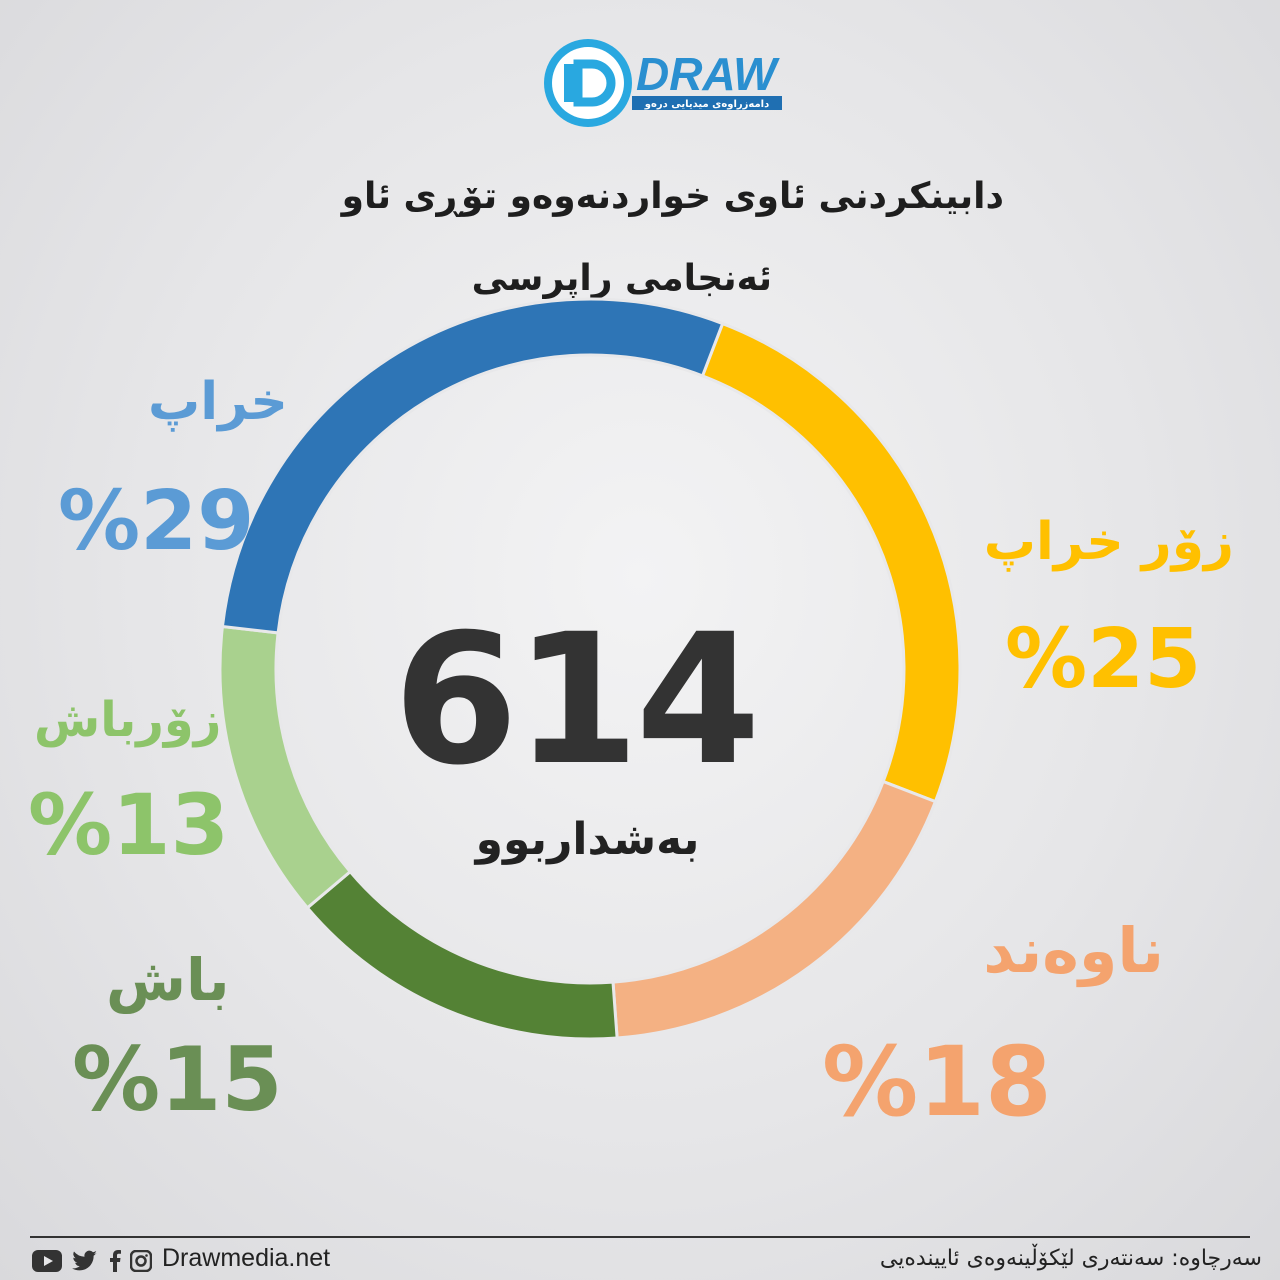 This screenshot has height=1280, width=1280. I want to click on label-bad-name: خراپ, so click(218, 402).